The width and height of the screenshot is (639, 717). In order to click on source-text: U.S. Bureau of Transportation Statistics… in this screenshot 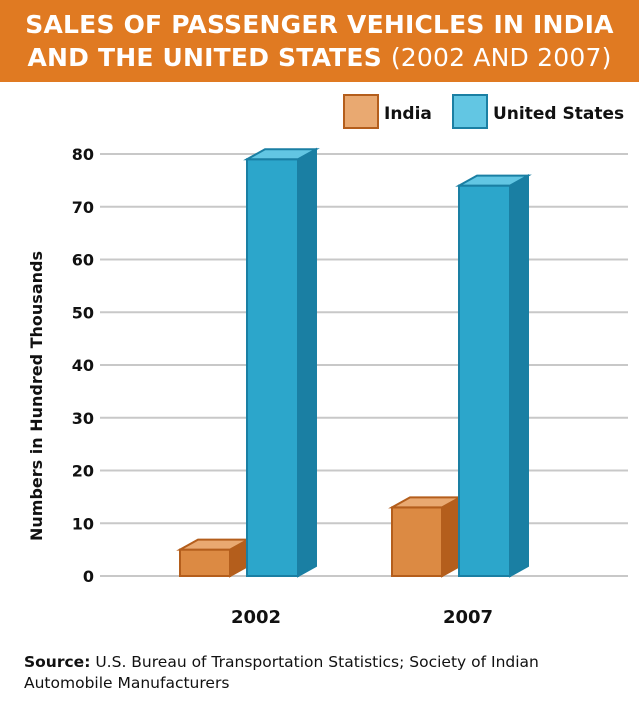, I will do `click(281, 672)`.